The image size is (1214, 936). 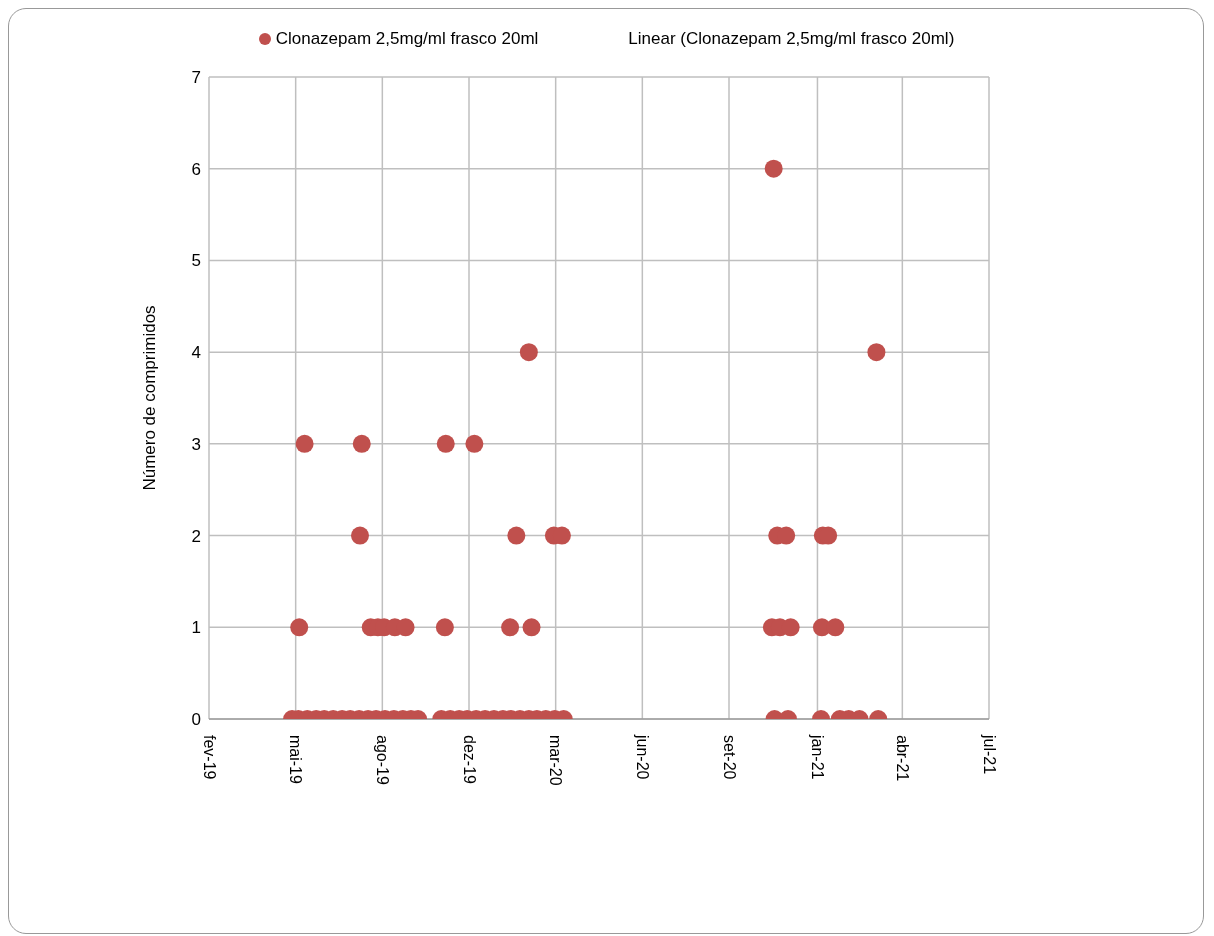 What do you see at coordinates (196, 536) in the screenshot?
I see `y-tick-label: 2` at bounding box center [196, 536].